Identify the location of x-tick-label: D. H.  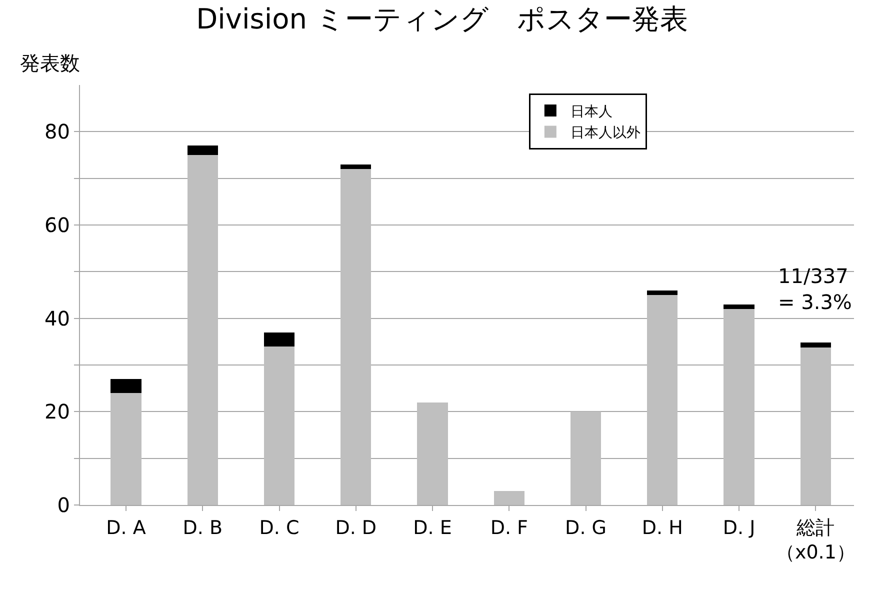
(662, 527).